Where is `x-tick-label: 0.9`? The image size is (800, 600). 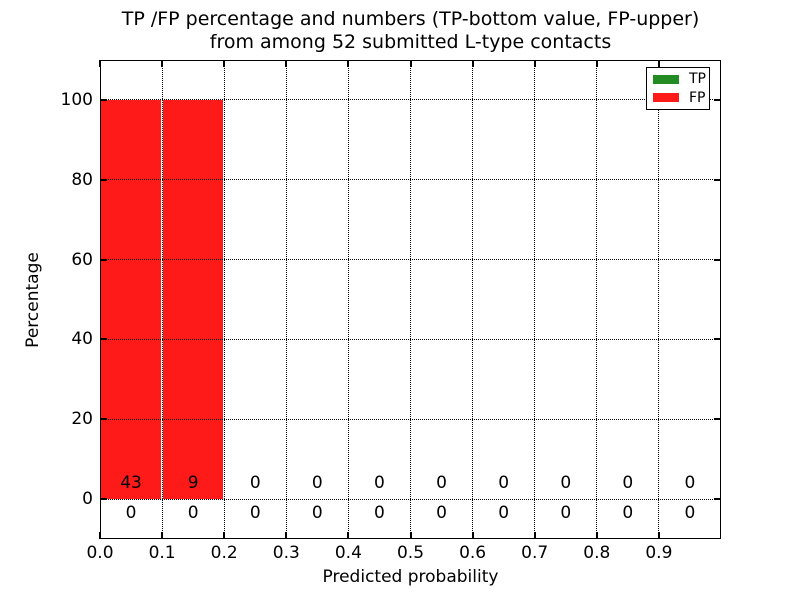
x-tick-label: 0.9 is located at coordinates (659, 553).